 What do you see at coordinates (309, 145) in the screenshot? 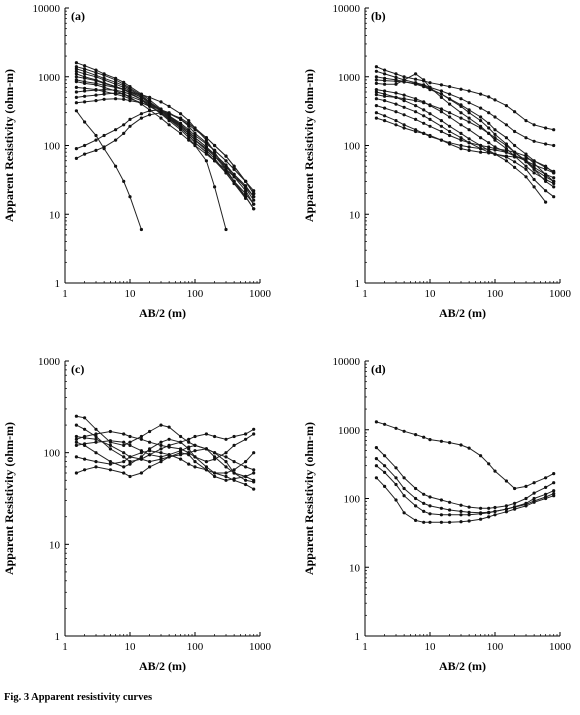
I see `y-axis-label: Apparent Resistivity (ohm-m)` at bounding box center [309, 145].